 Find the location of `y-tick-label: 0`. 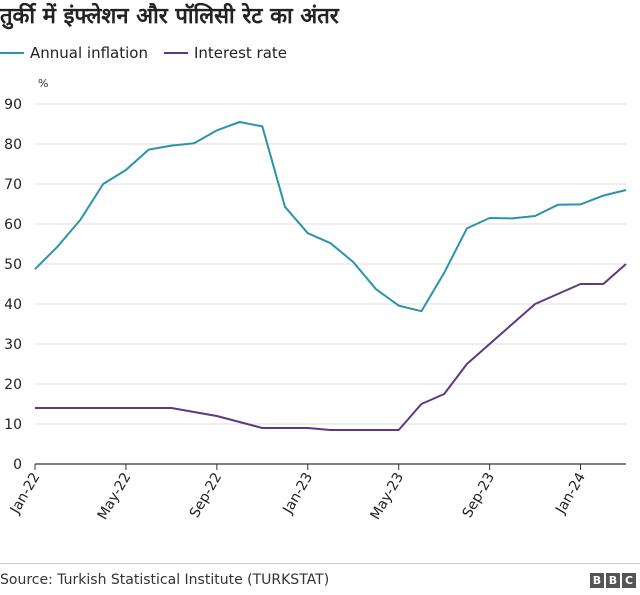

y-tick-label: 0 is located at coordinates (17, 465).